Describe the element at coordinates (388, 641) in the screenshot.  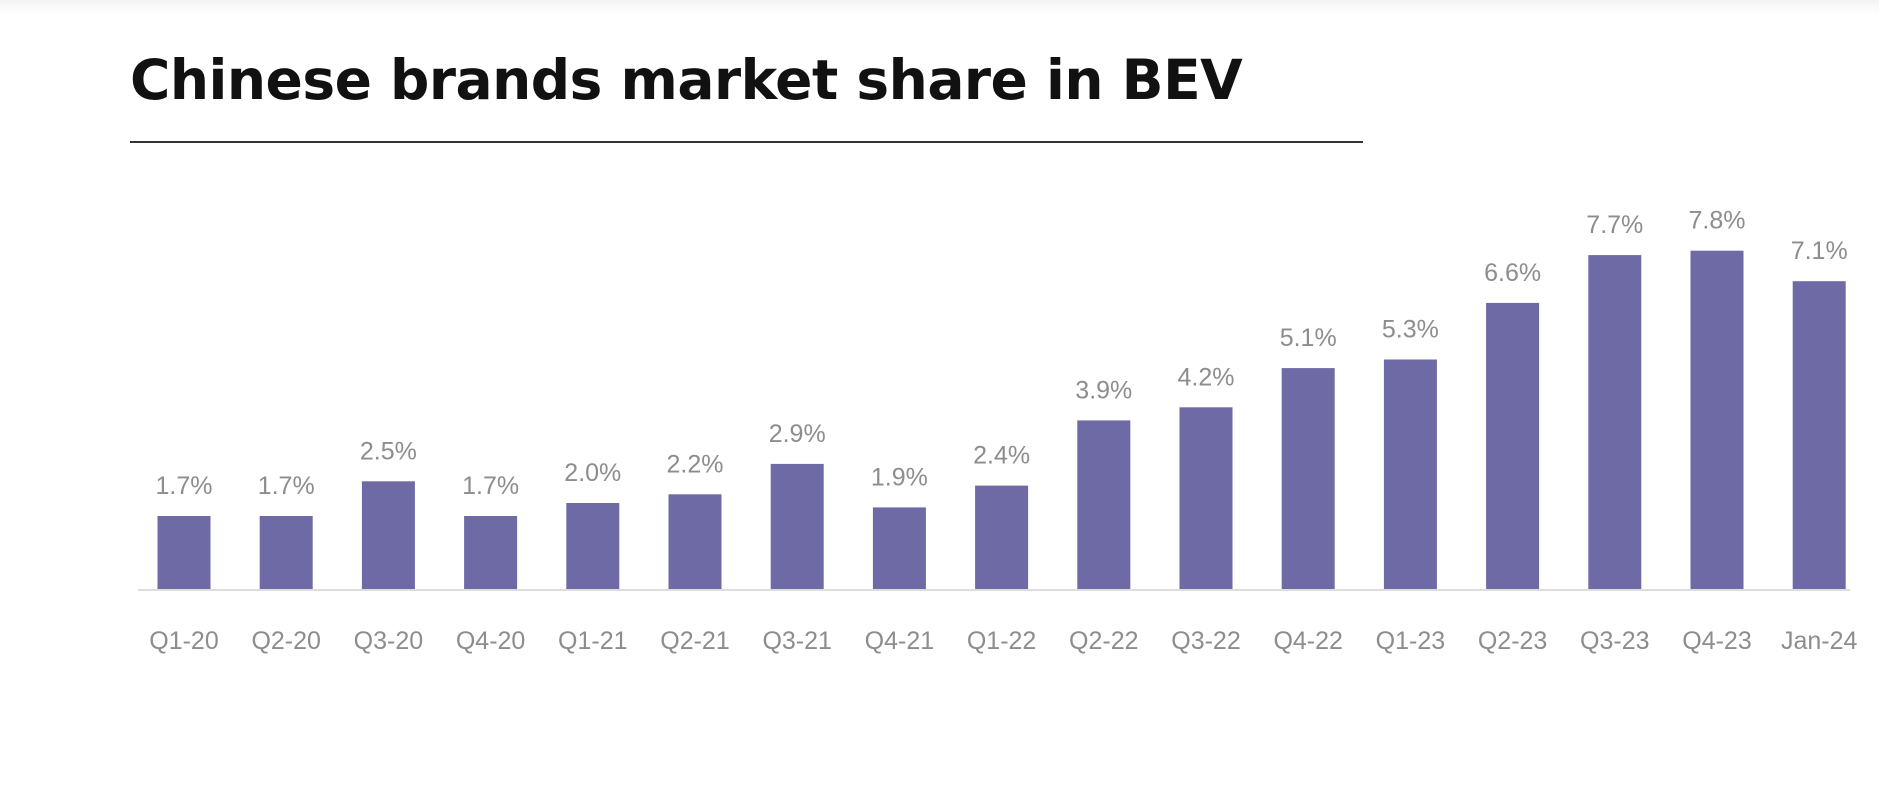
I see `x-tick-label-Q3-20: Q3-20` at that location.